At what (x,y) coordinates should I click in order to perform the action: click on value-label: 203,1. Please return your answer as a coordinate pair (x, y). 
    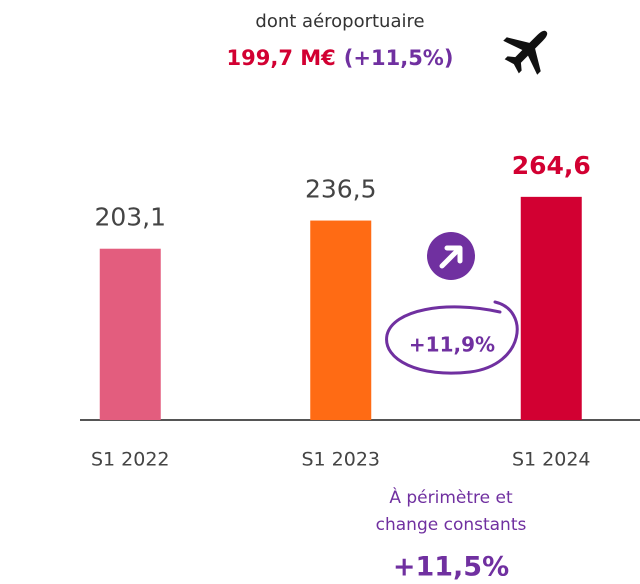
    Looking at the image, I should click on (130, 217).